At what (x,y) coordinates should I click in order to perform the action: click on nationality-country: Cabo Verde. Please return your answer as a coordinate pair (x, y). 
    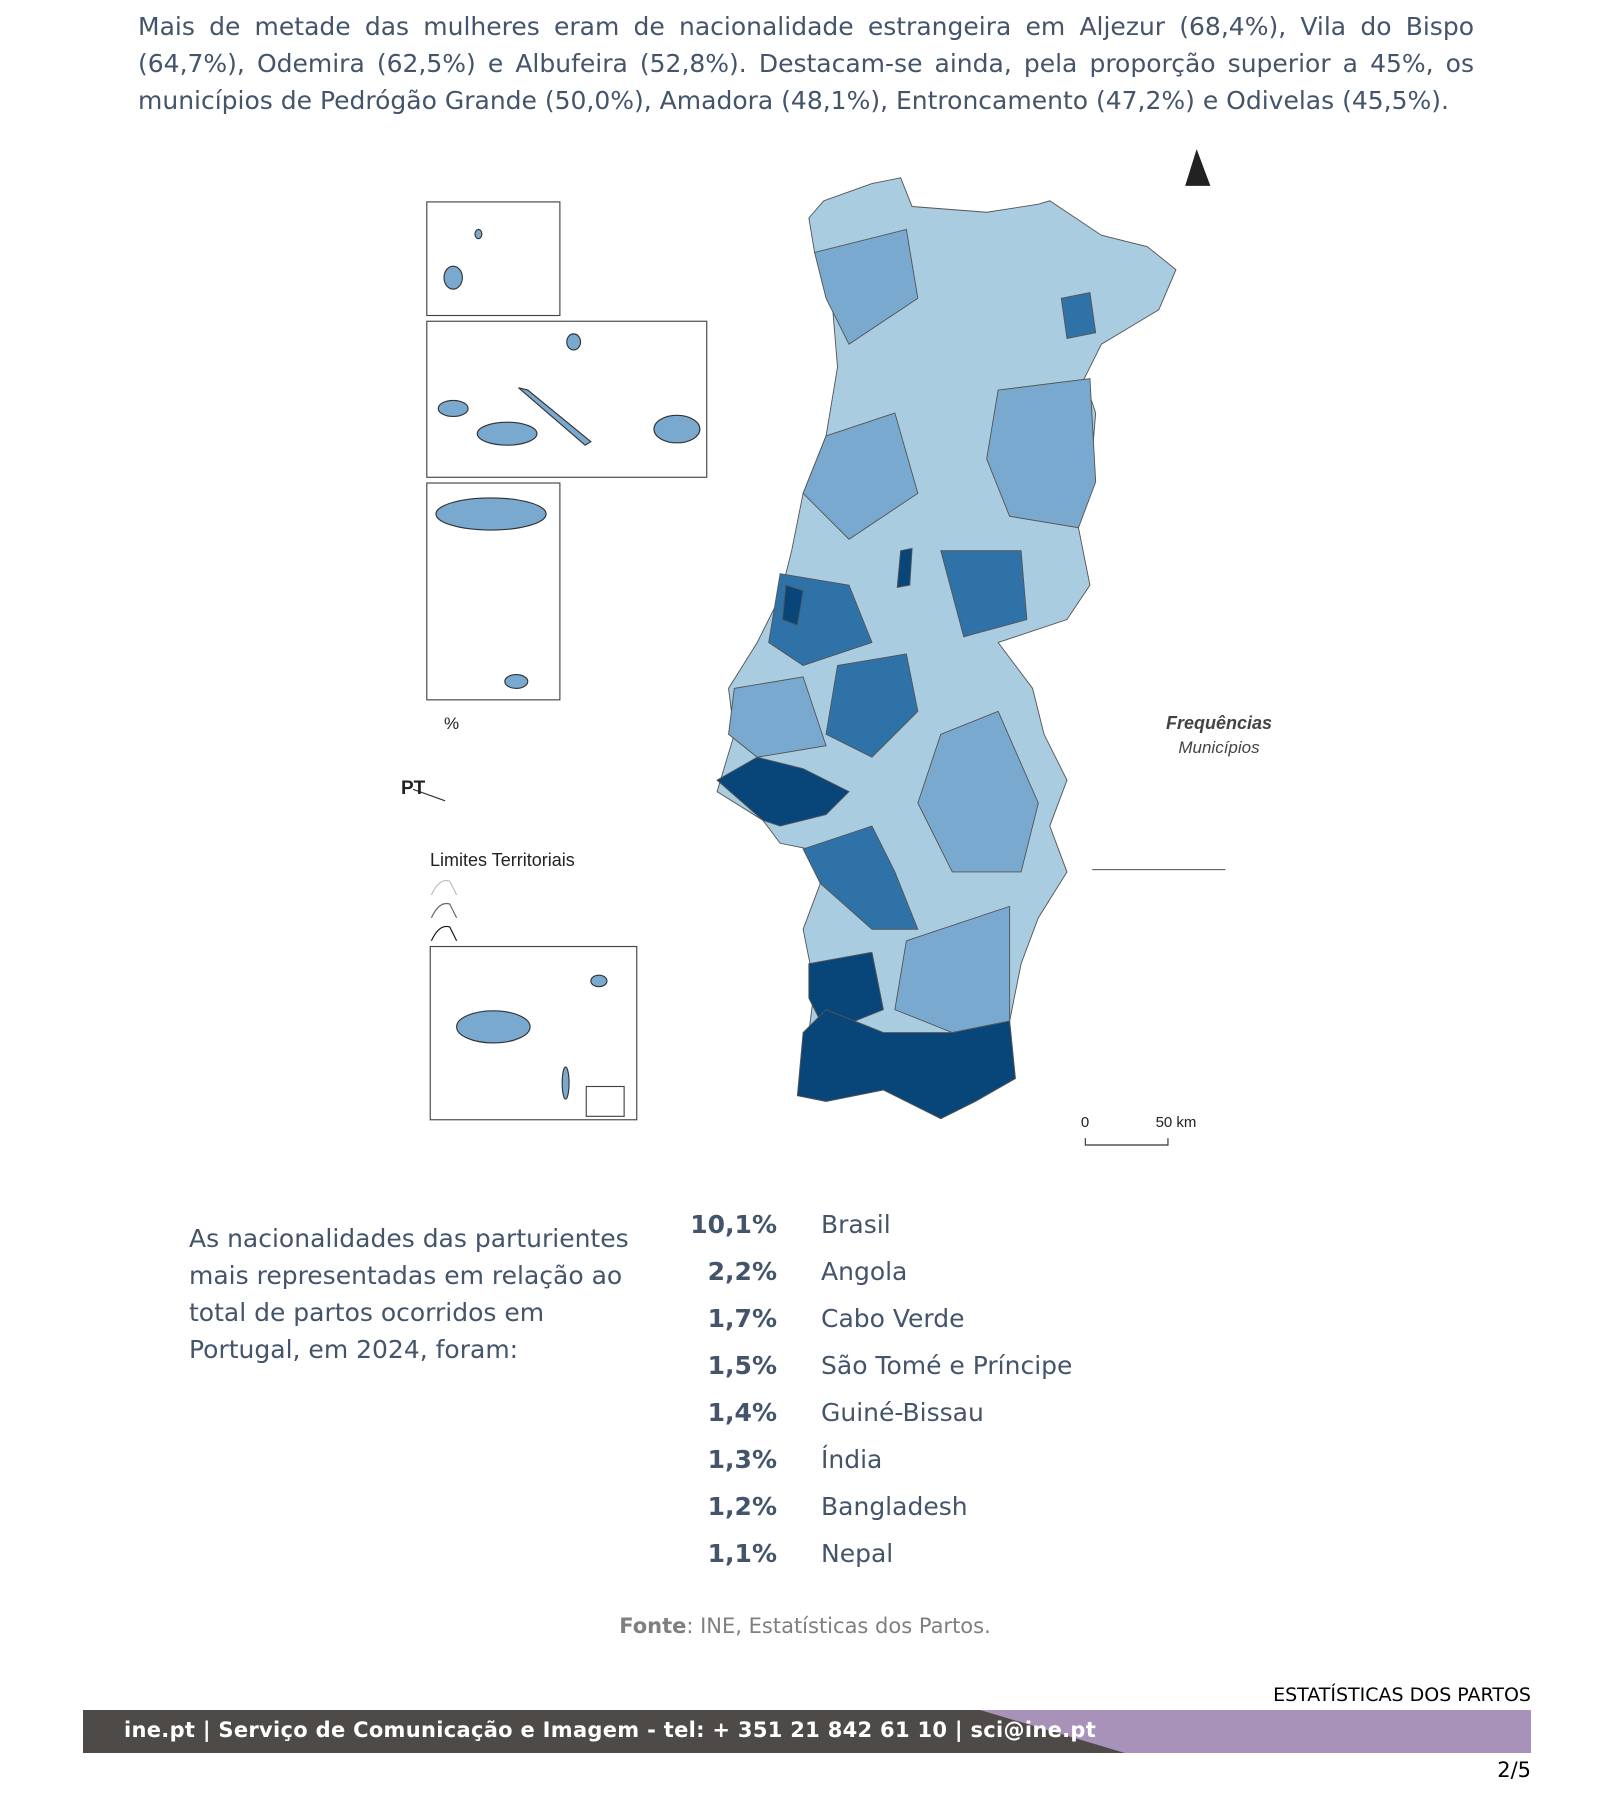
    Looking at the image, I should click on (893, 1318).